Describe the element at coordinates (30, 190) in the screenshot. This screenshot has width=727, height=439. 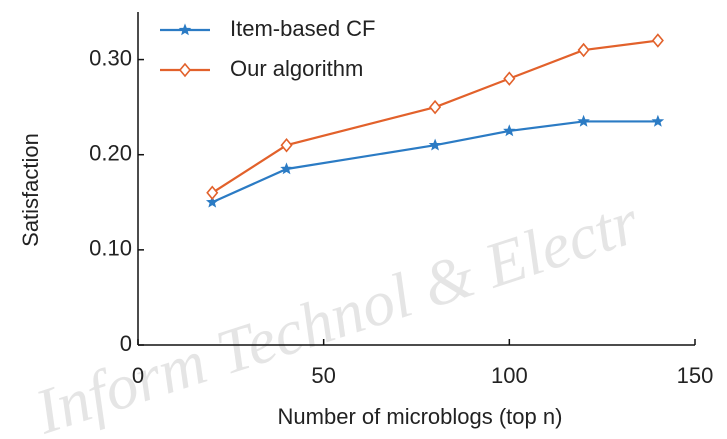
I see `y-axis-label: Satisfaction` at that location.